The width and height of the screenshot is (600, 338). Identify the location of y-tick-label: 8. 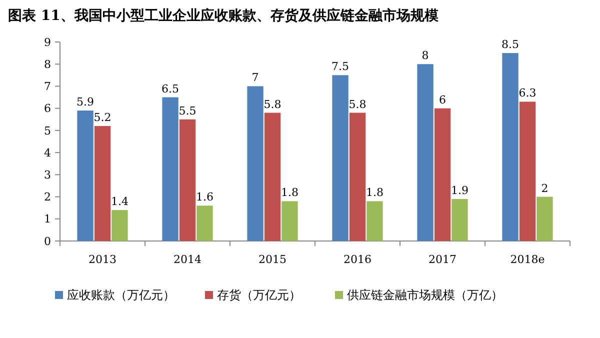
(47, 64).